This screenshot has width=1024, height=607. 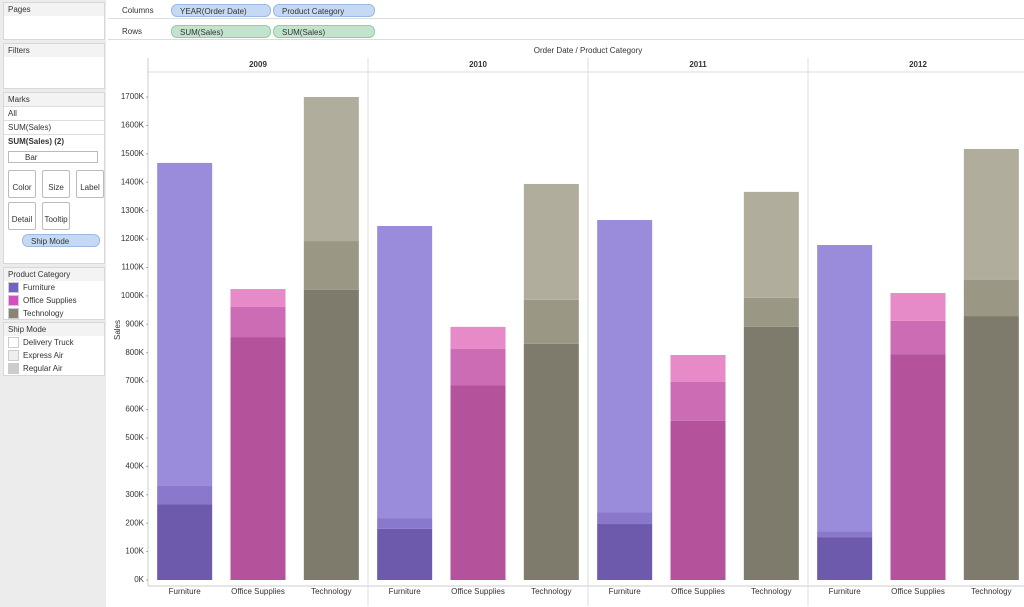 What do you see at coordinates (117, 330) in the screenshot?
I see `y-axis-label: Sales` at bounding box center [117, 330].